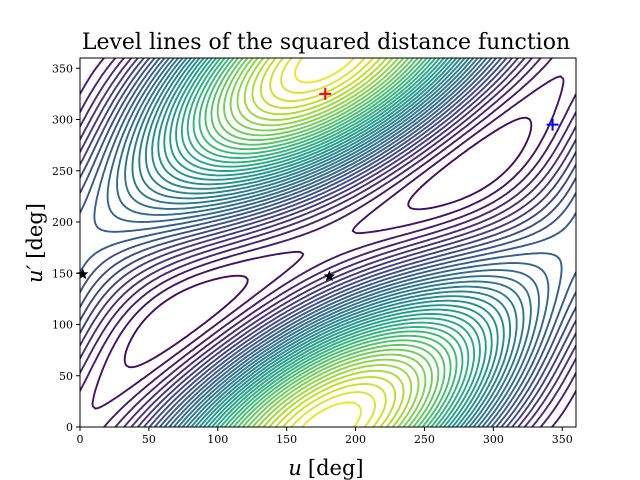  What do you see at coordinates (355, 439) in the screenshot?
I see `x-tick-label: 200` at bounding box center [355, 439].